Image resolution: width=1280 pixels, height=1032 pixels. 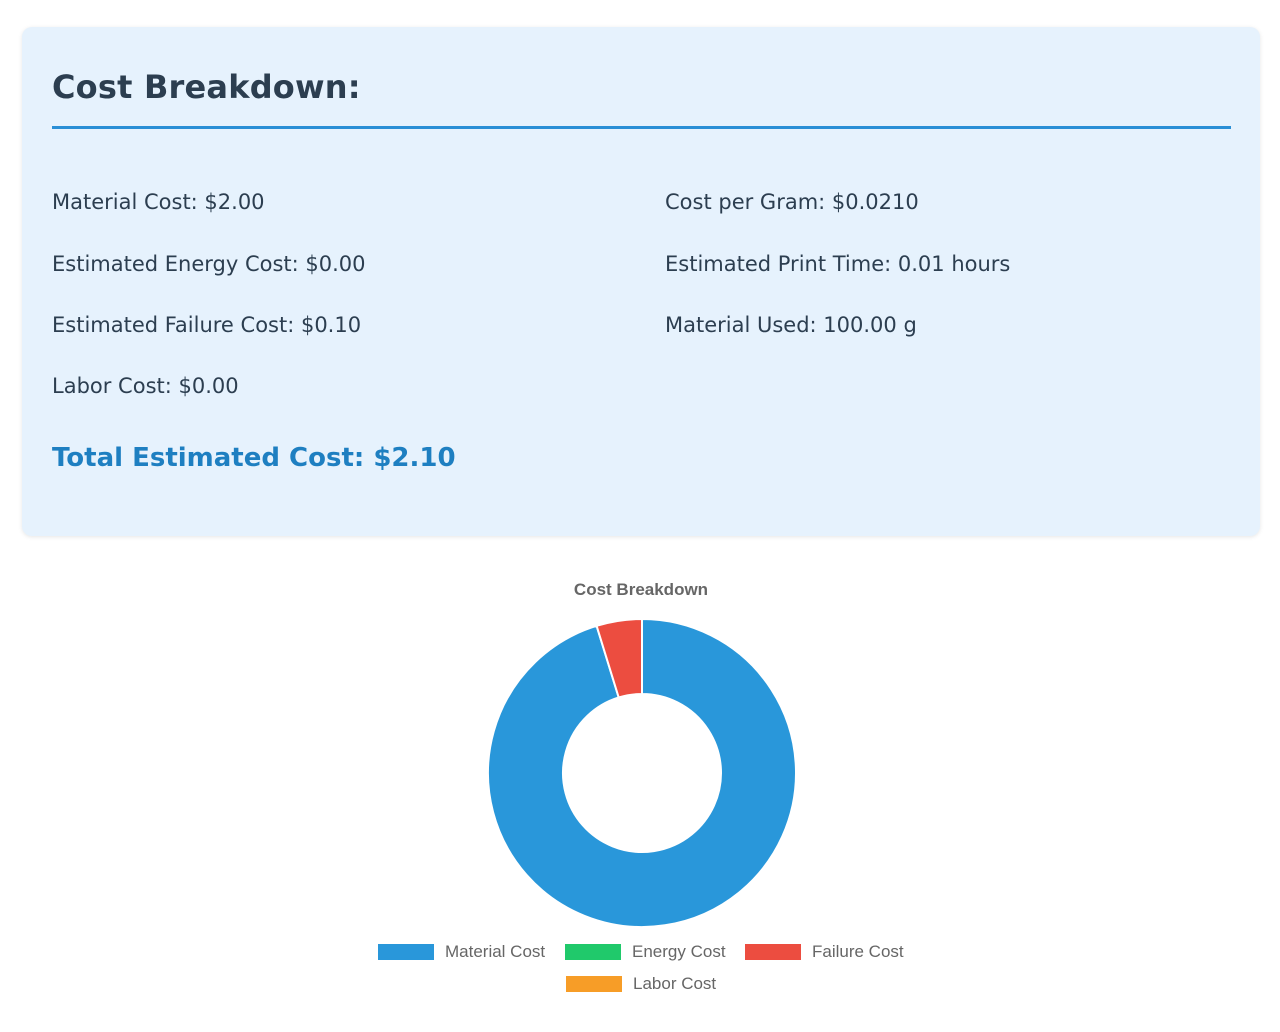 I want to click on legend-item-material-cost: Material Cost, so click(x=461, y=952).